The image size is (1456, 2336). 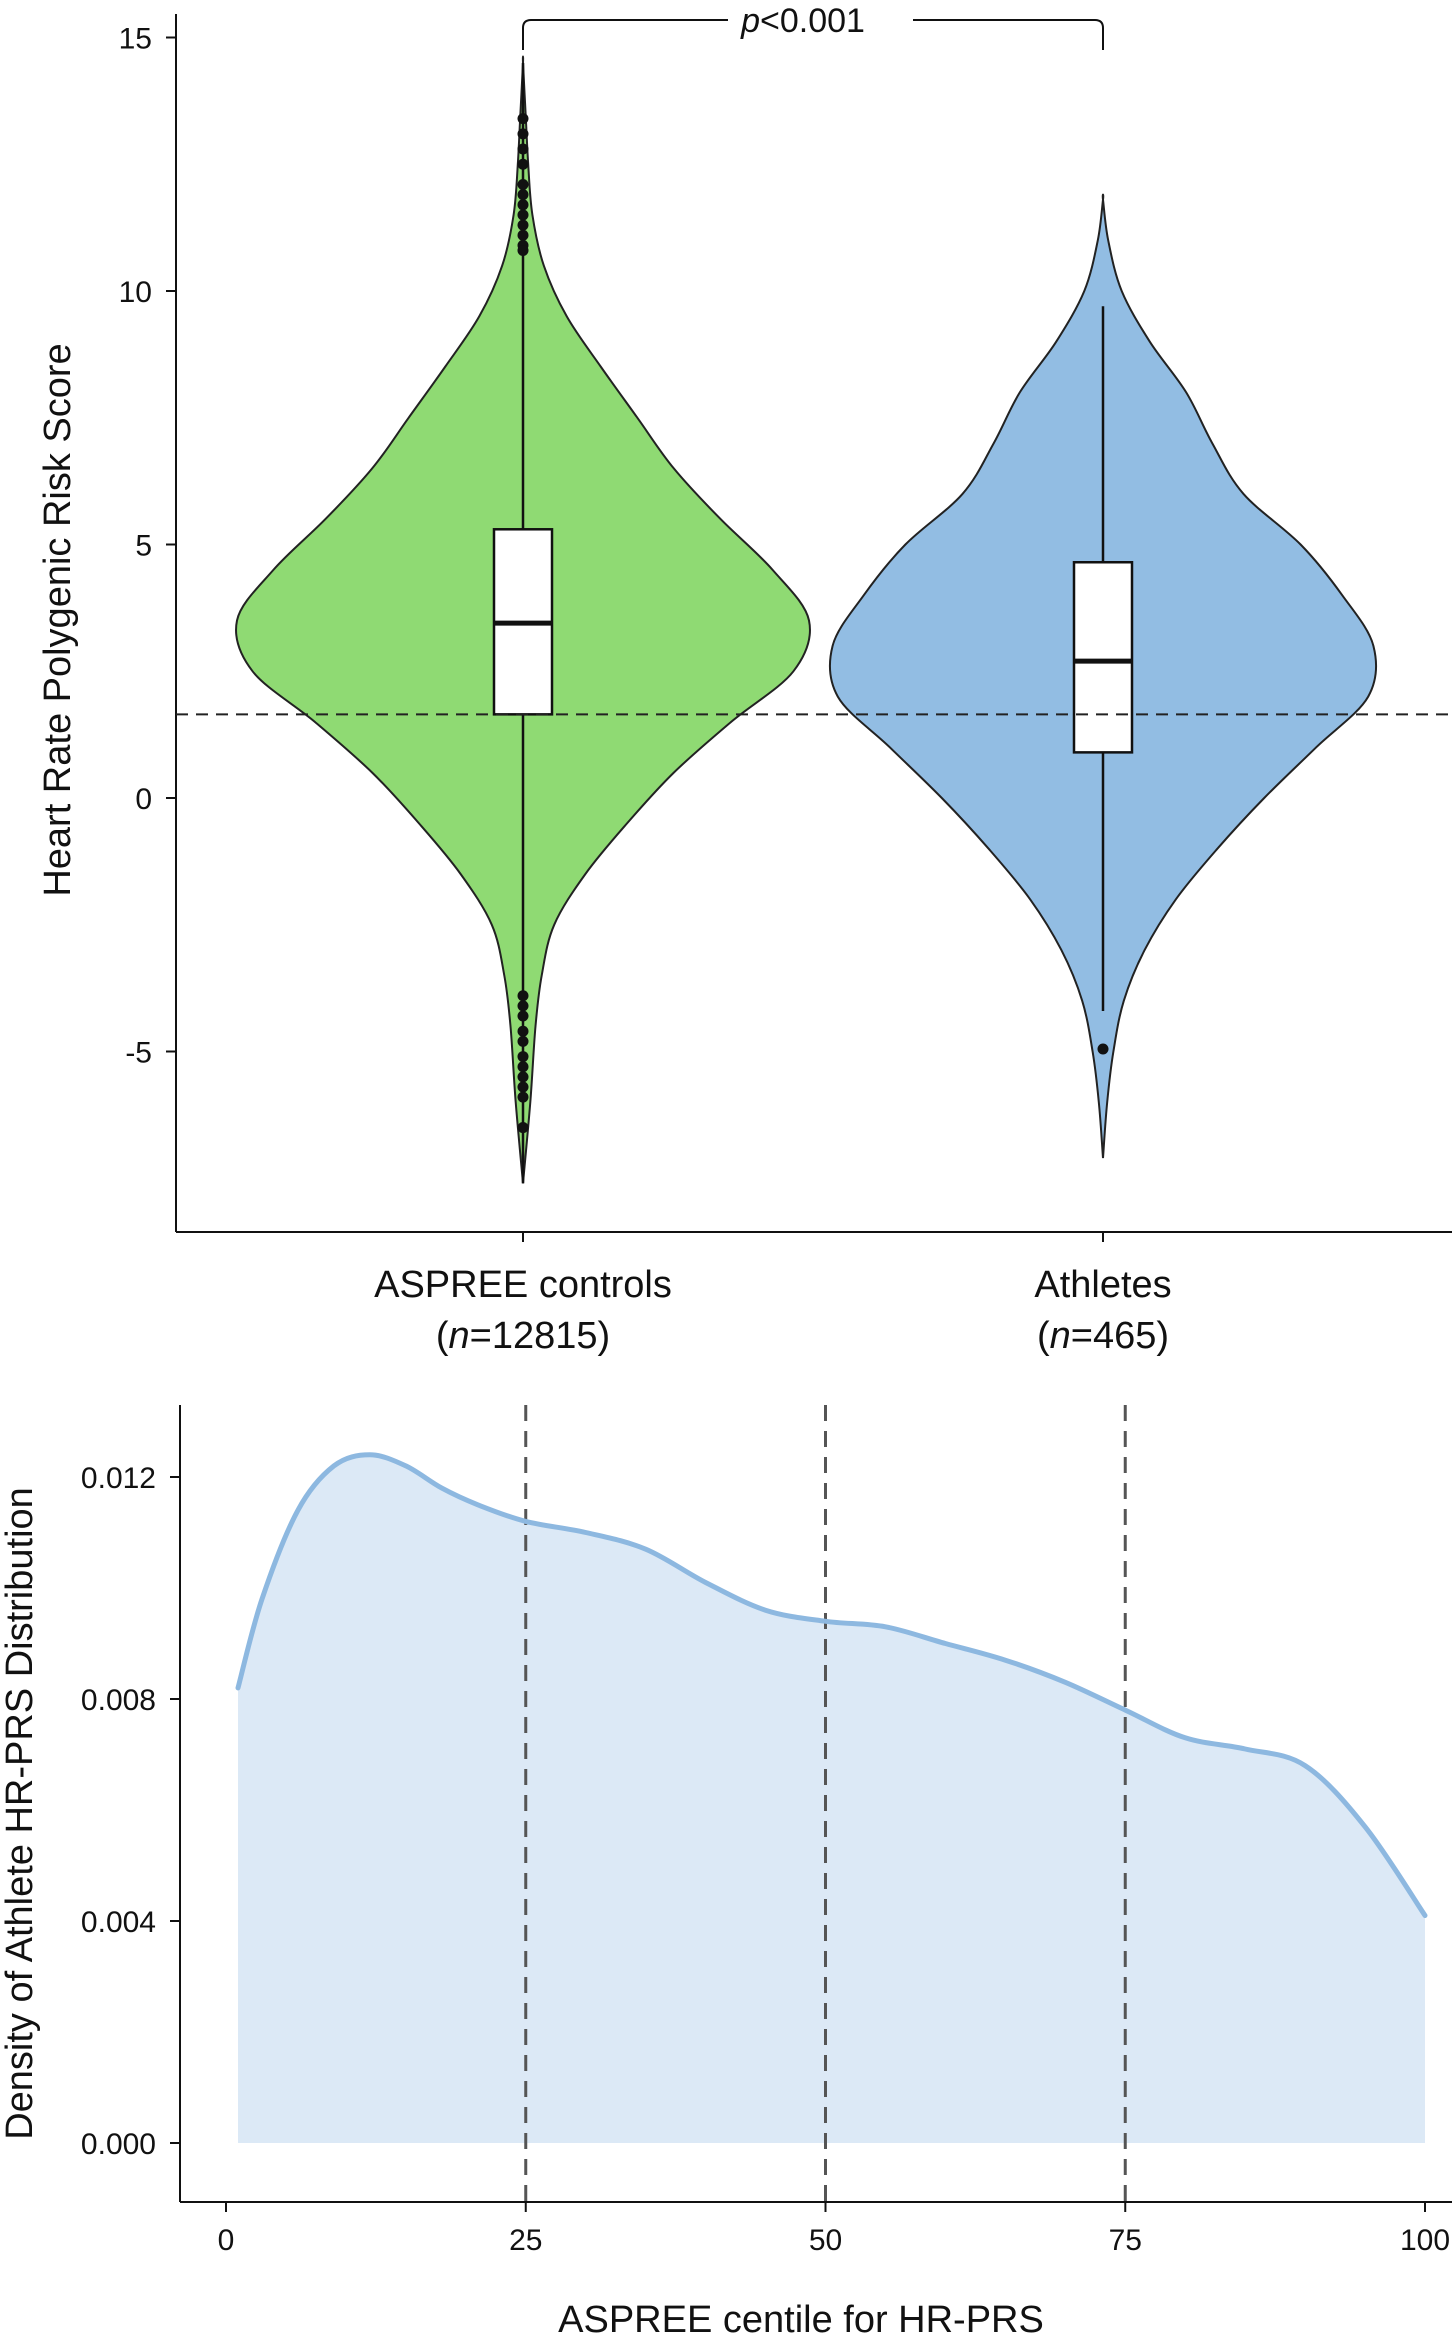 What do you see at coordinates (801, 2317) in the screenshot?
I see `x-axis-title: ASPREE centile for HR-PRS` at bounding box center [801, 2317].